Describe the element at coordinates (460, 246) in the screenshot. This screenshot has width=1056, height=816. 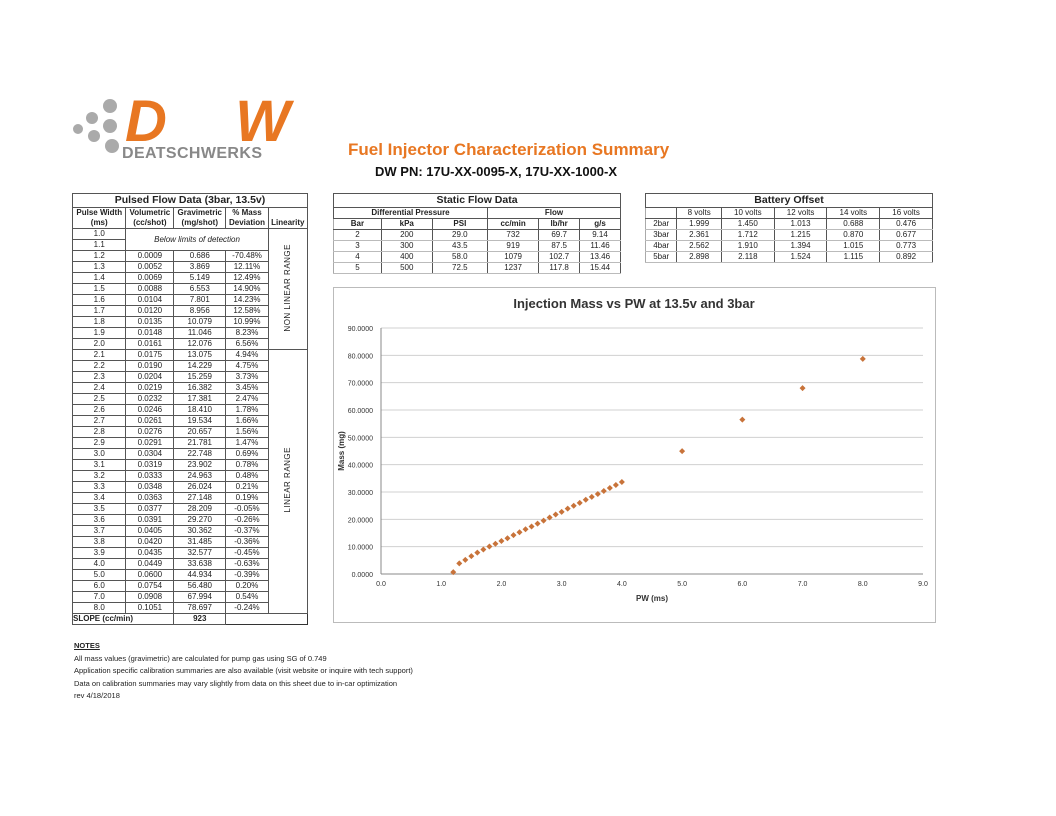
I see `cell: 43.5` at that location.